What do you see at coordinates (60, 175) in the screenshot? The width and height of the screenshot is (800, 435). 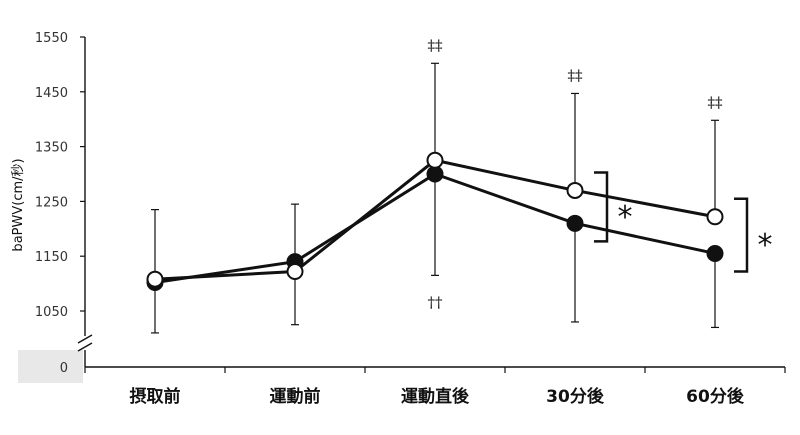 I see `y-ticks: 1050 1150 1250 1350 1450 1550` at bounding box center [60, 175].